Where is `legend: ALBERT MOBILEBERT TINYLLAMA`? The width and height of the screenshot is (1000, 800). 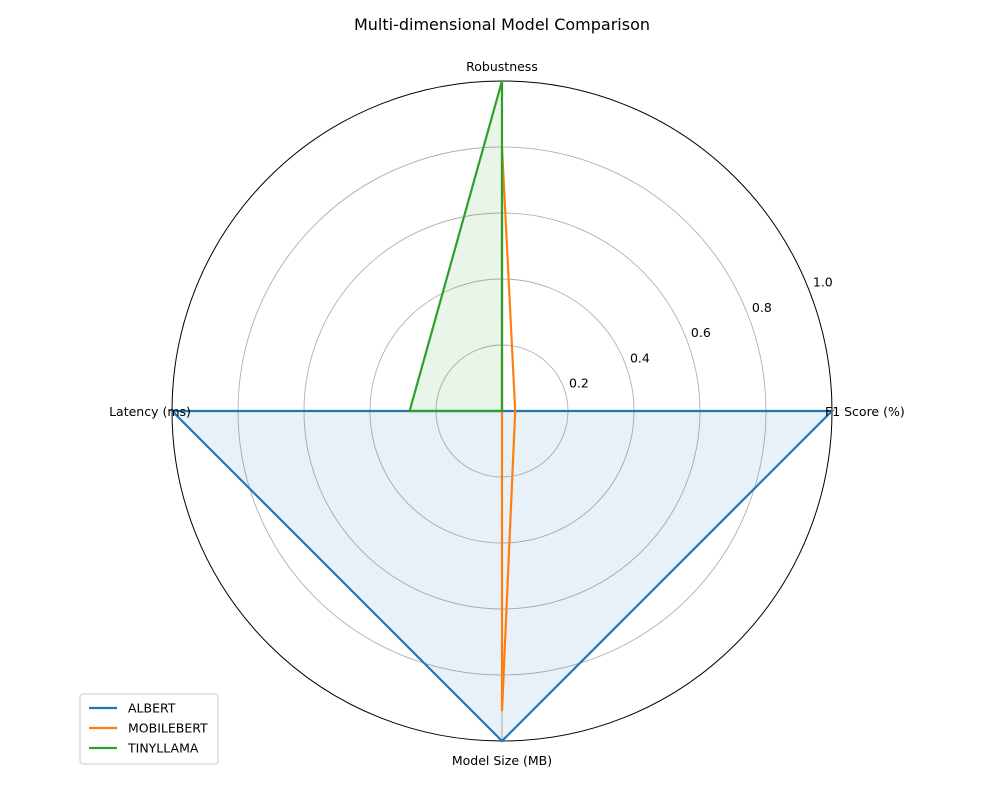 legend: ALBERT MOBILEBERT TINYLLAMA is located at coordinates (149, 729).